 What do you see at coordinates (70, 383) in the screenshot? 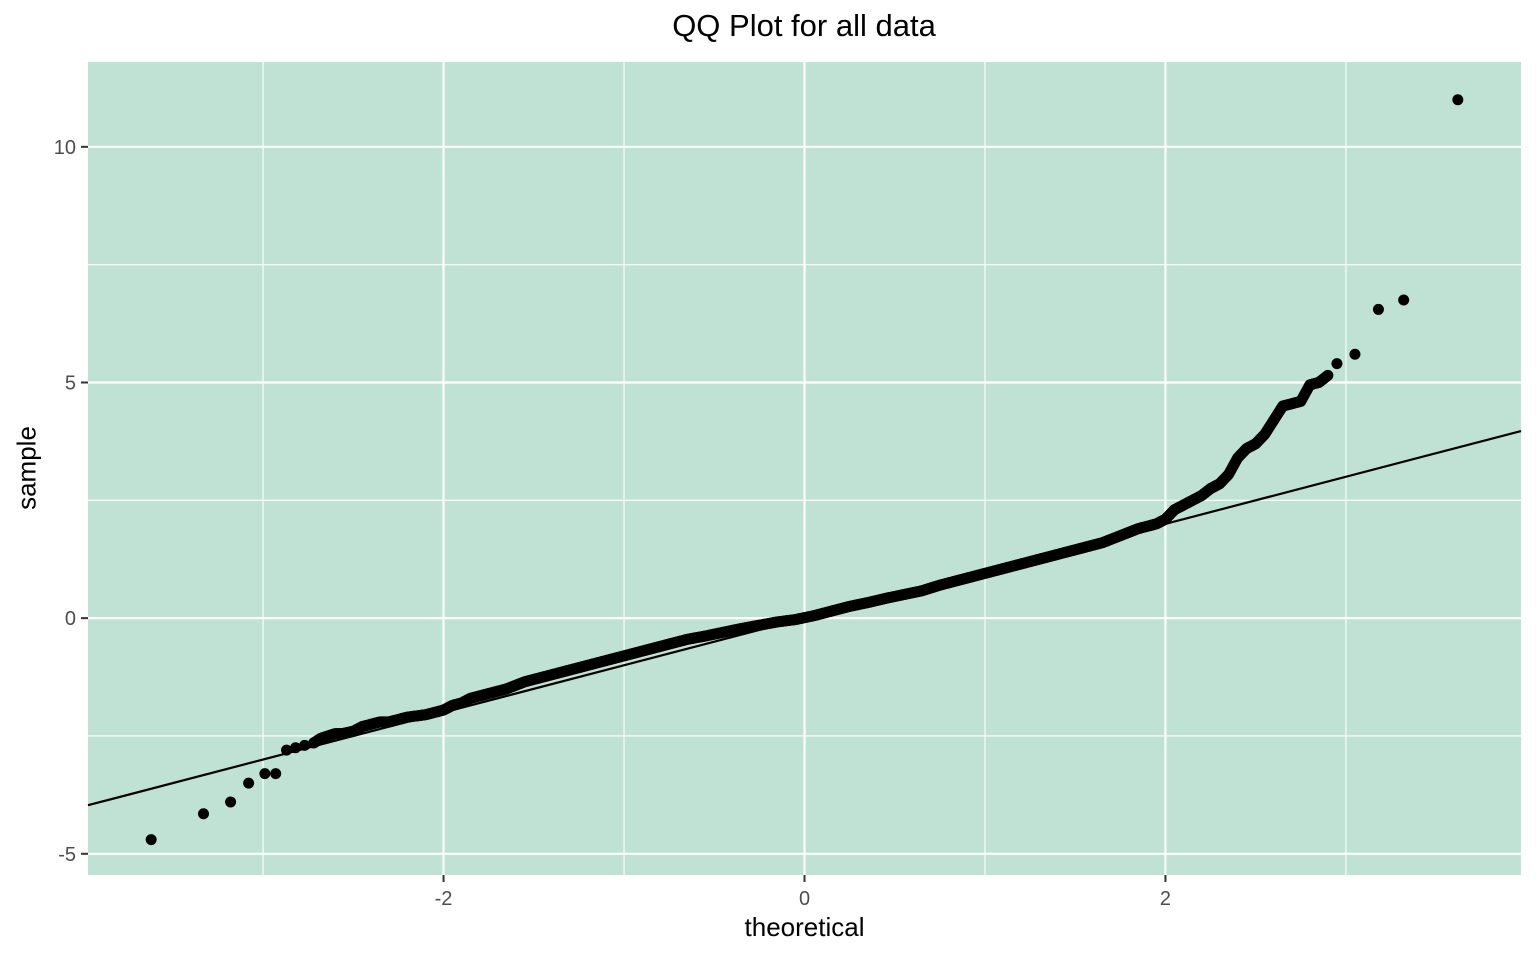
I see `y-tick-label: 5` at bounding box center [70, 383].